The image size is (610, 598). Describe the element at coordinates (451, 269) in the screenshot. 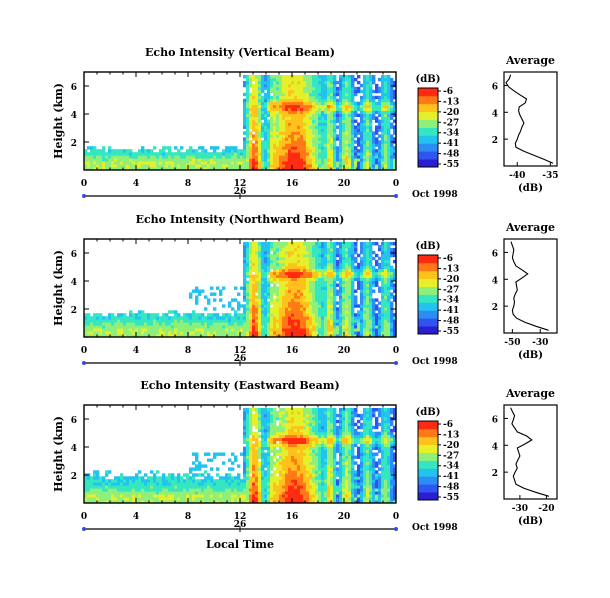

I see `colorbar-tick-label: -13` at that location.